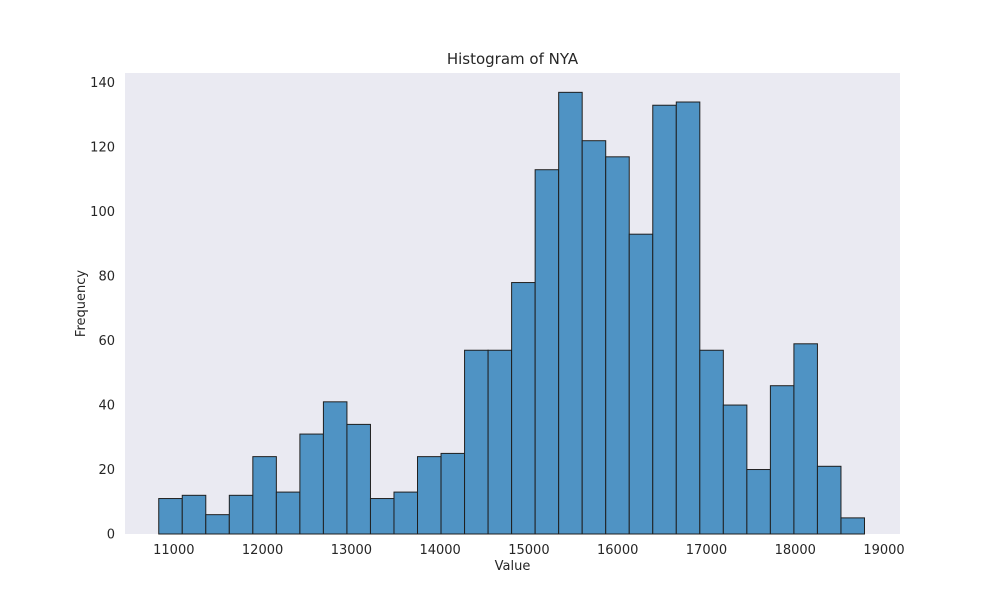 The height and width of the screenshot is (600, 1000). I want to click on x-tick-label: 15000, so click(528, 550).